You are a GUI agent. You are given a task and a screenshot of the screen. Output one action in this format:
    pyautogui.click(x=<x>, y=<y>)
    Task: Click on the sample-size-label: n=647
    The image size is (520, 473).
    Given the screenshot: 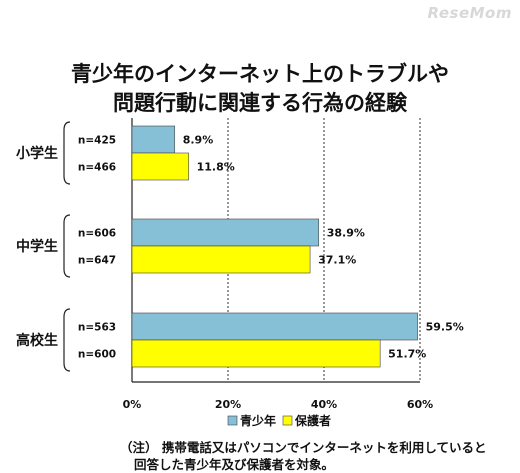 What is the action you would take?
    pyautogui.click(x=97, y=261)
    